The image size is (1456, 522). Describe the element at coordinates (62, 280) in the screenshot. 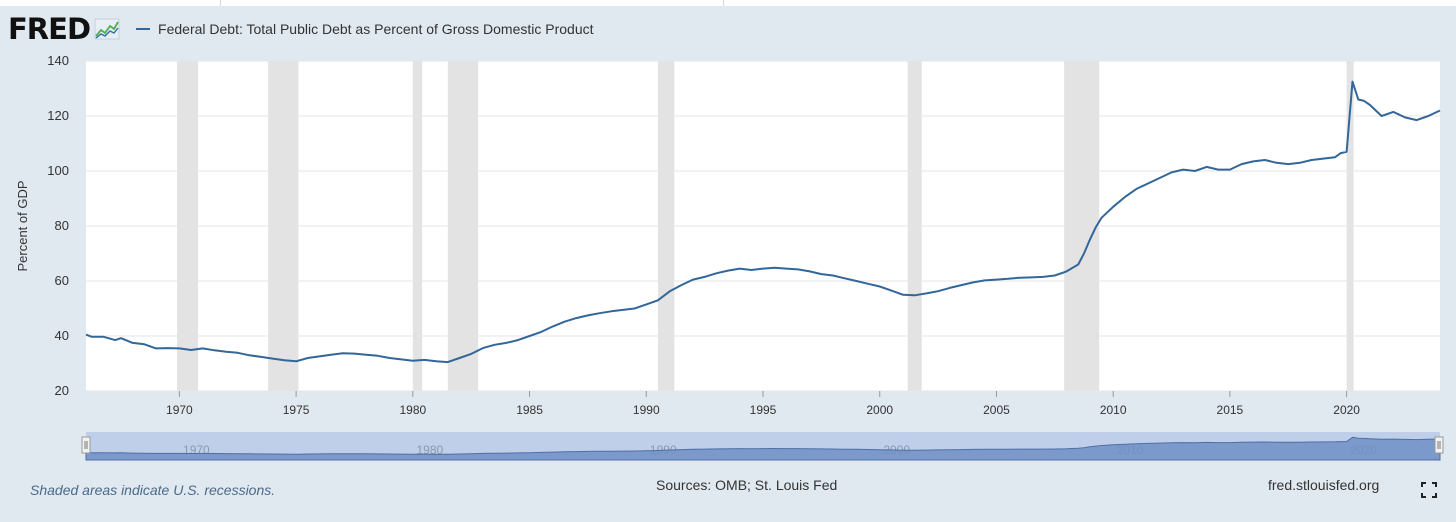

I see `y-tick-label: 60` at that location.